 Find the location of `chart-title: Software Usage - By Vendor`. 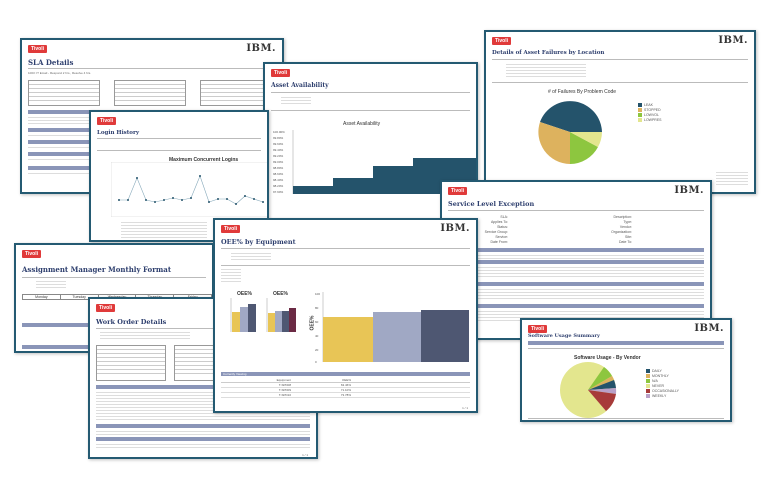

chart-title: Software Usage - By Vendor is located at coordinates (607, 358).